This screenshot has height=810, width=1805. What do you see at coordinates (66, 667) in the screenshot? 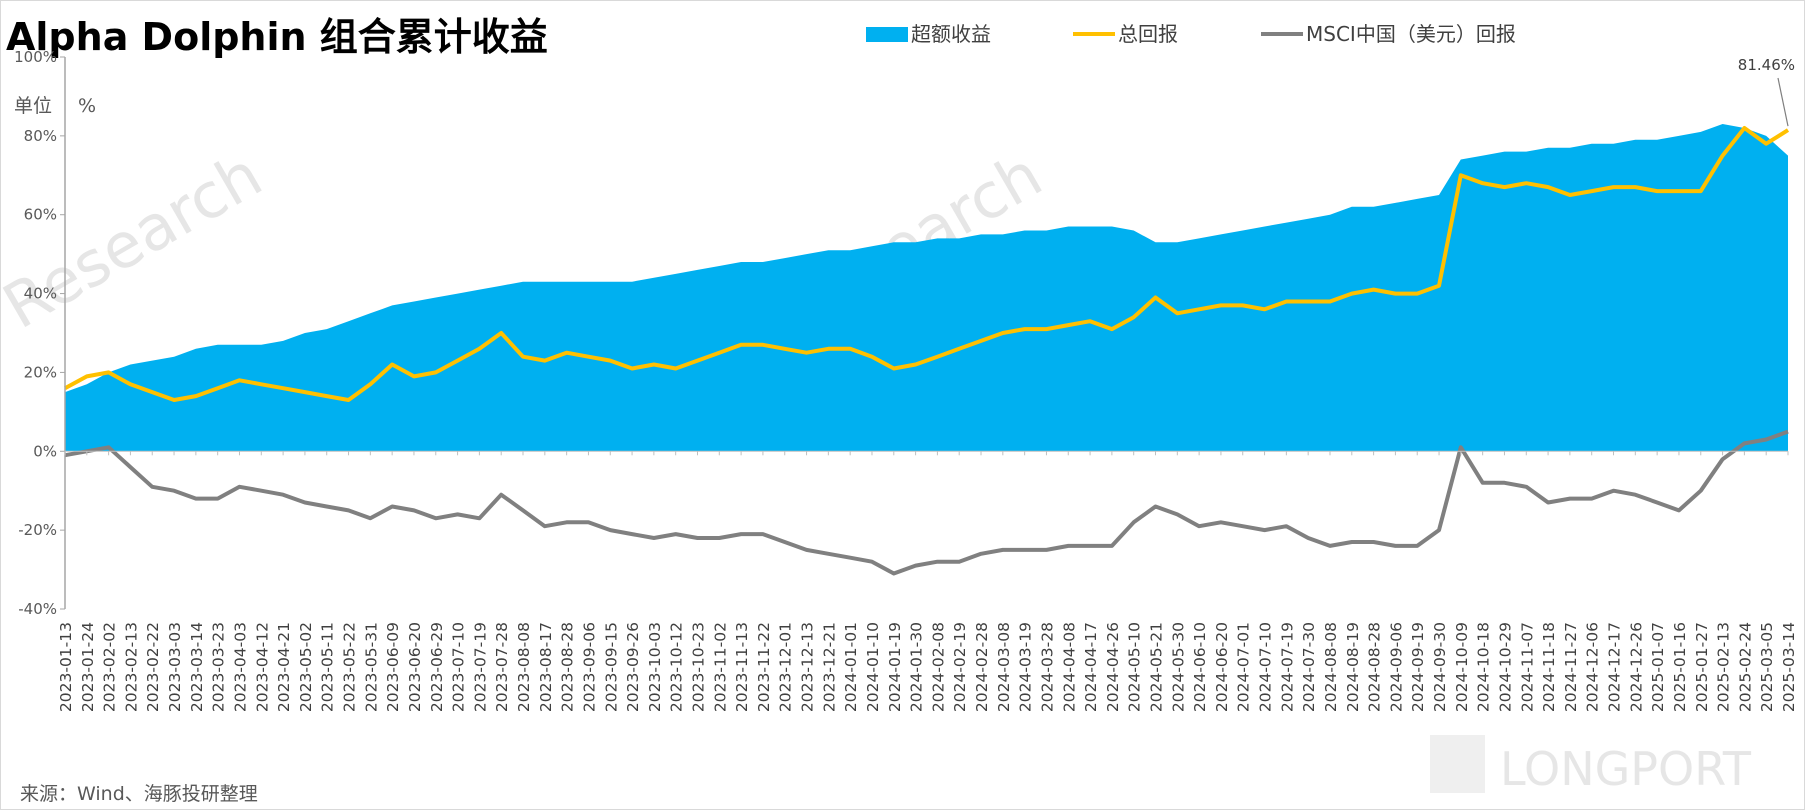
I see `x-tick-label: 2023-01-13` at bounding box center [66, 667].